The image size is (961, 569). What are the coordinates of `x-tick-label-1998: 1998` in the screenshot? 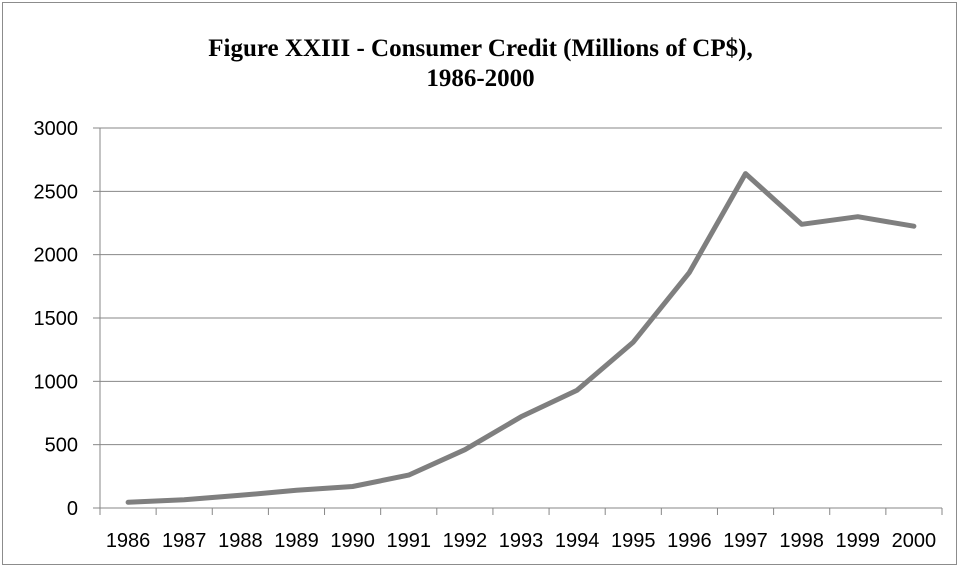 It's located at (801, 541).